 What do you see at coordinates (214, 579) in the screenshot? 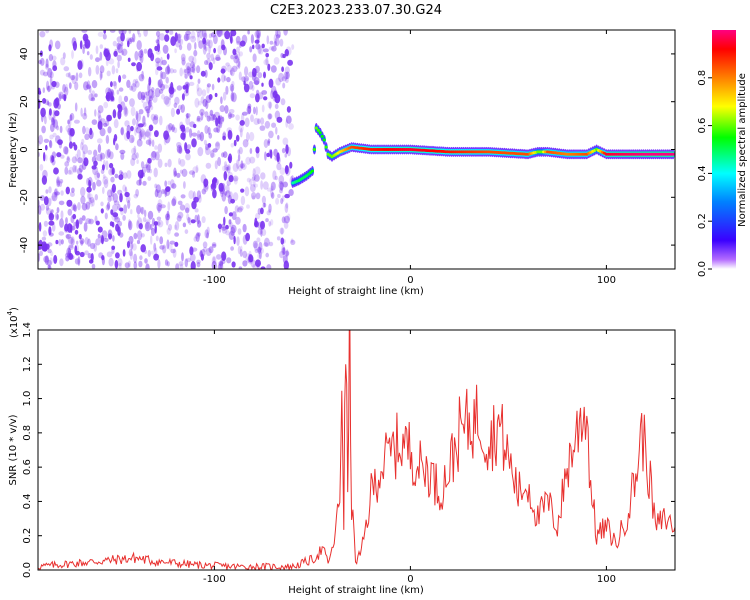
I see `x-tick-label: -100` at bounding box center [214, 579].